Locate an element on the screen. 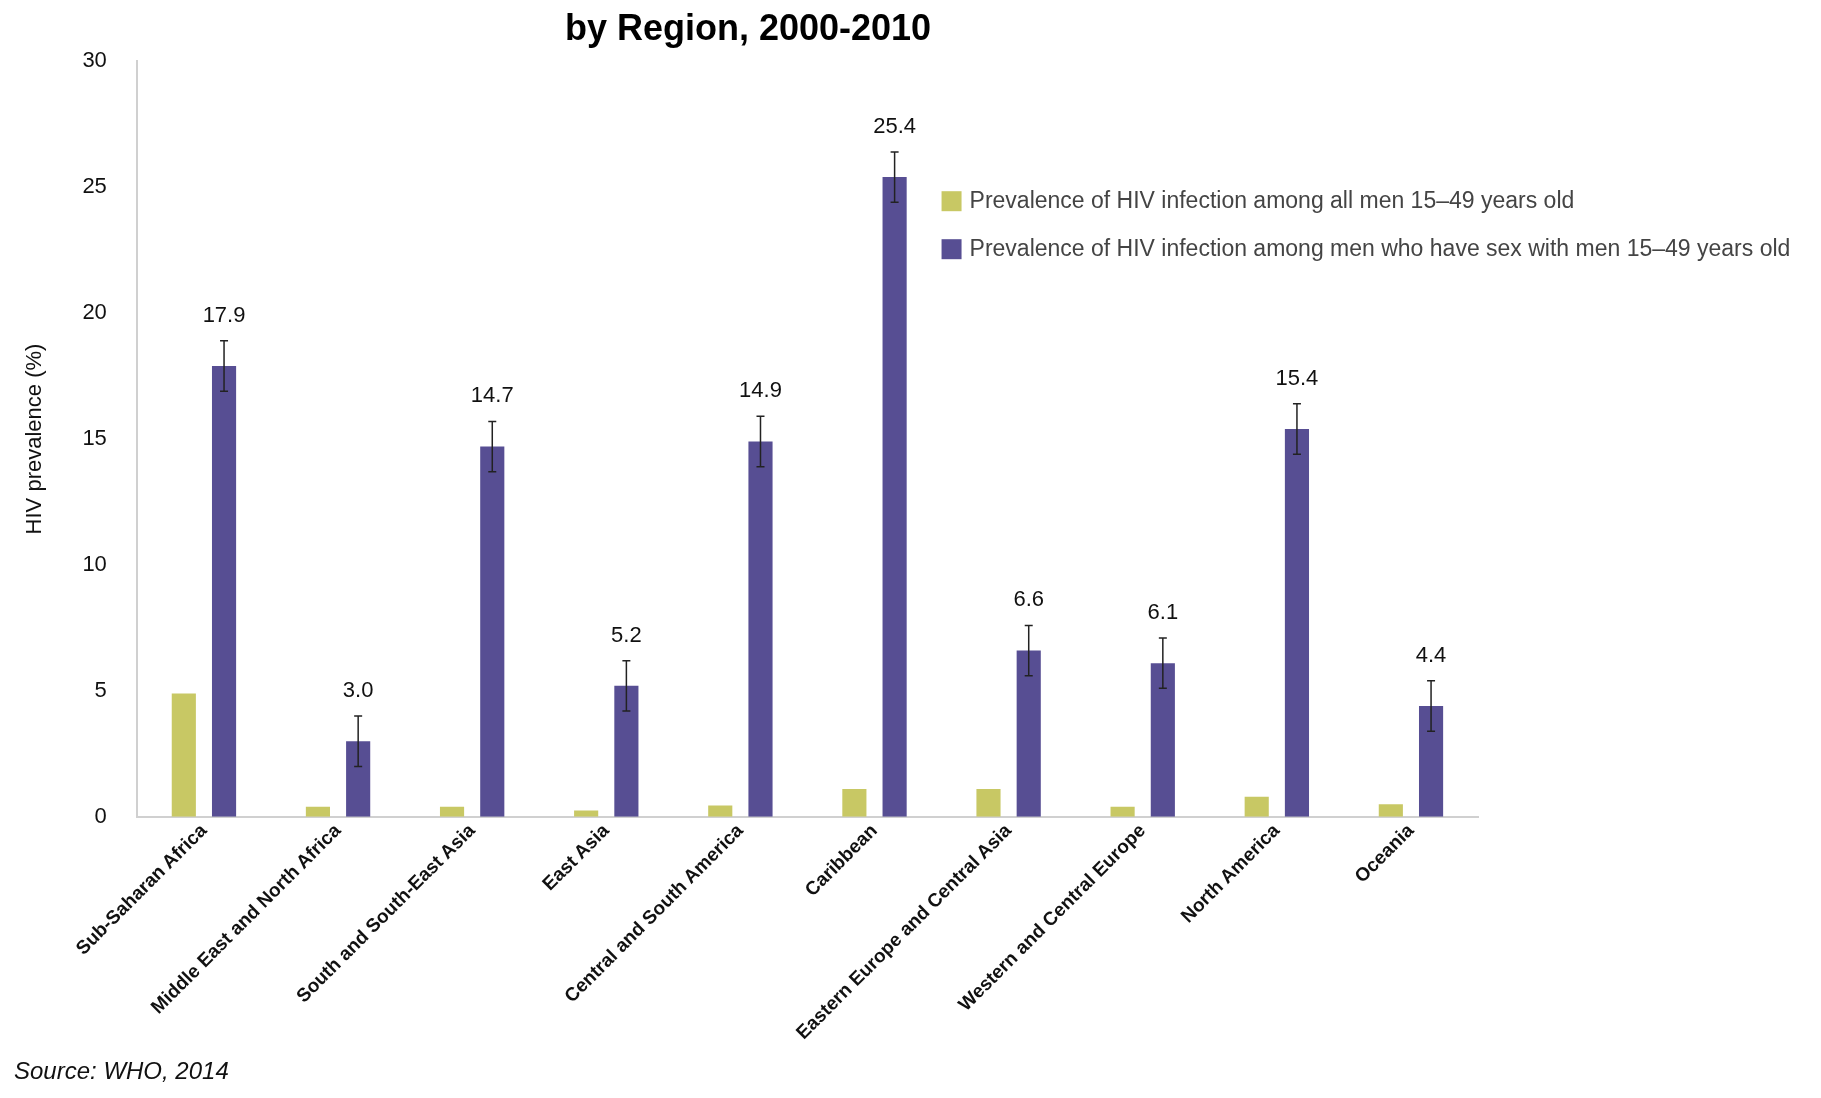 The image size is (1821, 1098). data-label: 6.6 is located at coordinates (1029, 599).